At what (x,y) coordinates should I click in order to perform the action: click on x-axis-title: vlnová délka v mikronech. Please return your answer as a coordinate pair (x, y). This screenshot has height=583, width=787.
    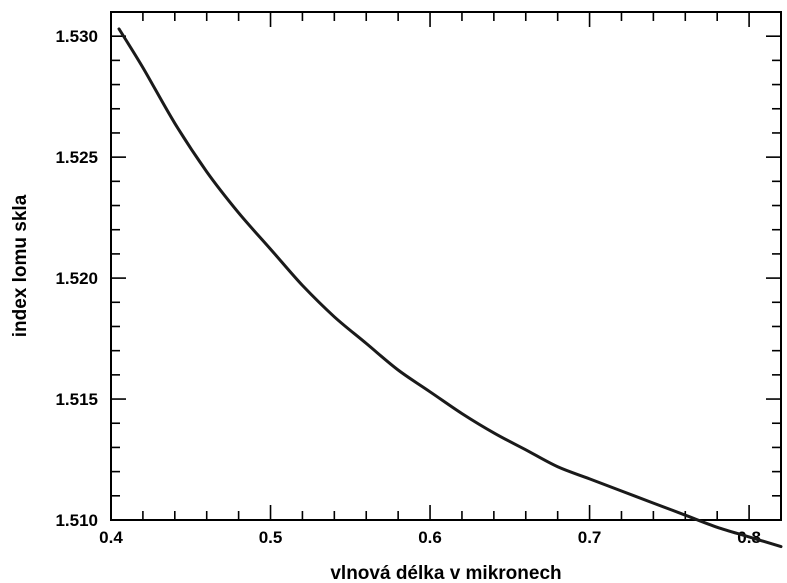
    Looking at the image, I should click on (445, 573).